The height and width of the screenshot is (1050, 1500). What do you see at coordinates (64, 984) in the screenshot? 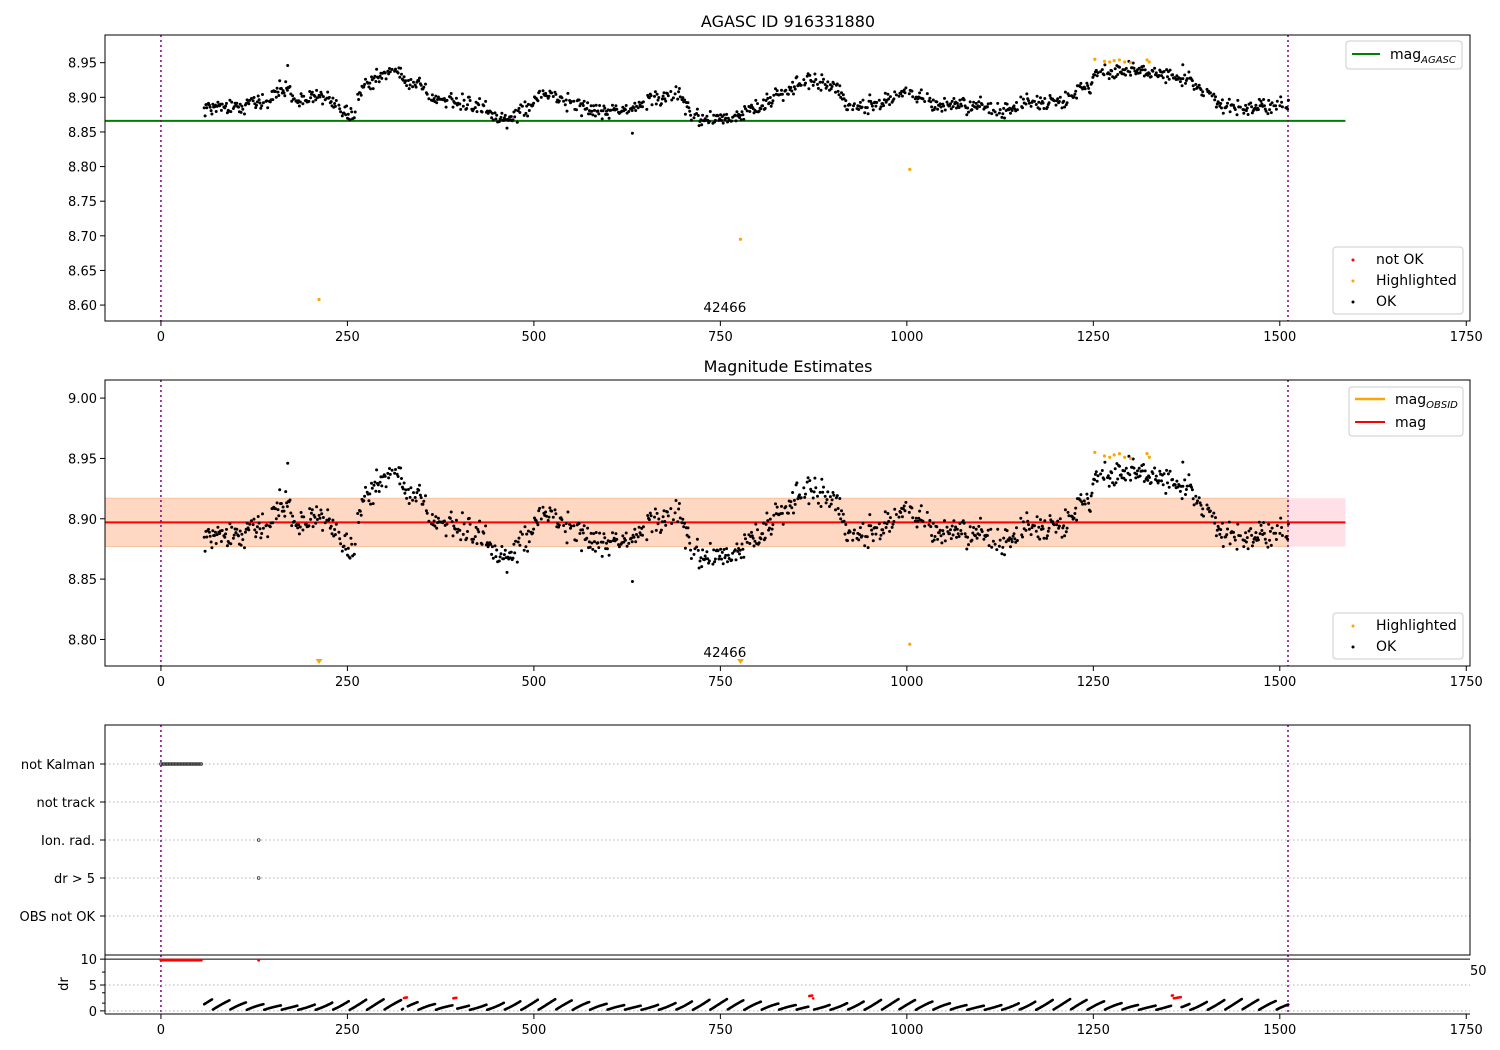
I see `dr-y-axis-label: dr` at bounding box center [64, 984].